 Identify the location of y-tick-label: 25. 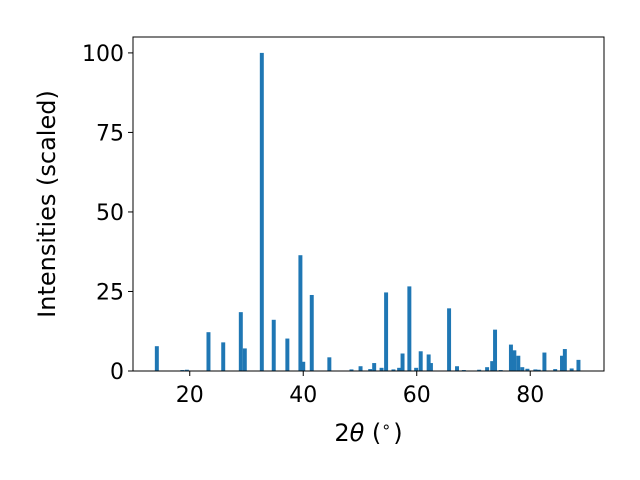
(110, 292).